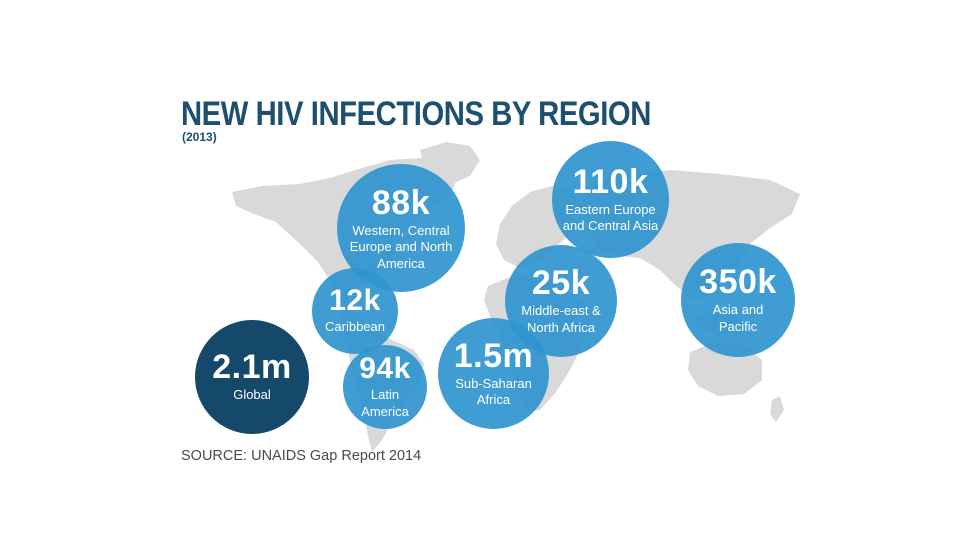 This screenshot has height=552, width=980. What do you see at coordinates (199, 137) in the screenshot?
I see `page-subtitle: (2013)` at bounding box center [199, 137].